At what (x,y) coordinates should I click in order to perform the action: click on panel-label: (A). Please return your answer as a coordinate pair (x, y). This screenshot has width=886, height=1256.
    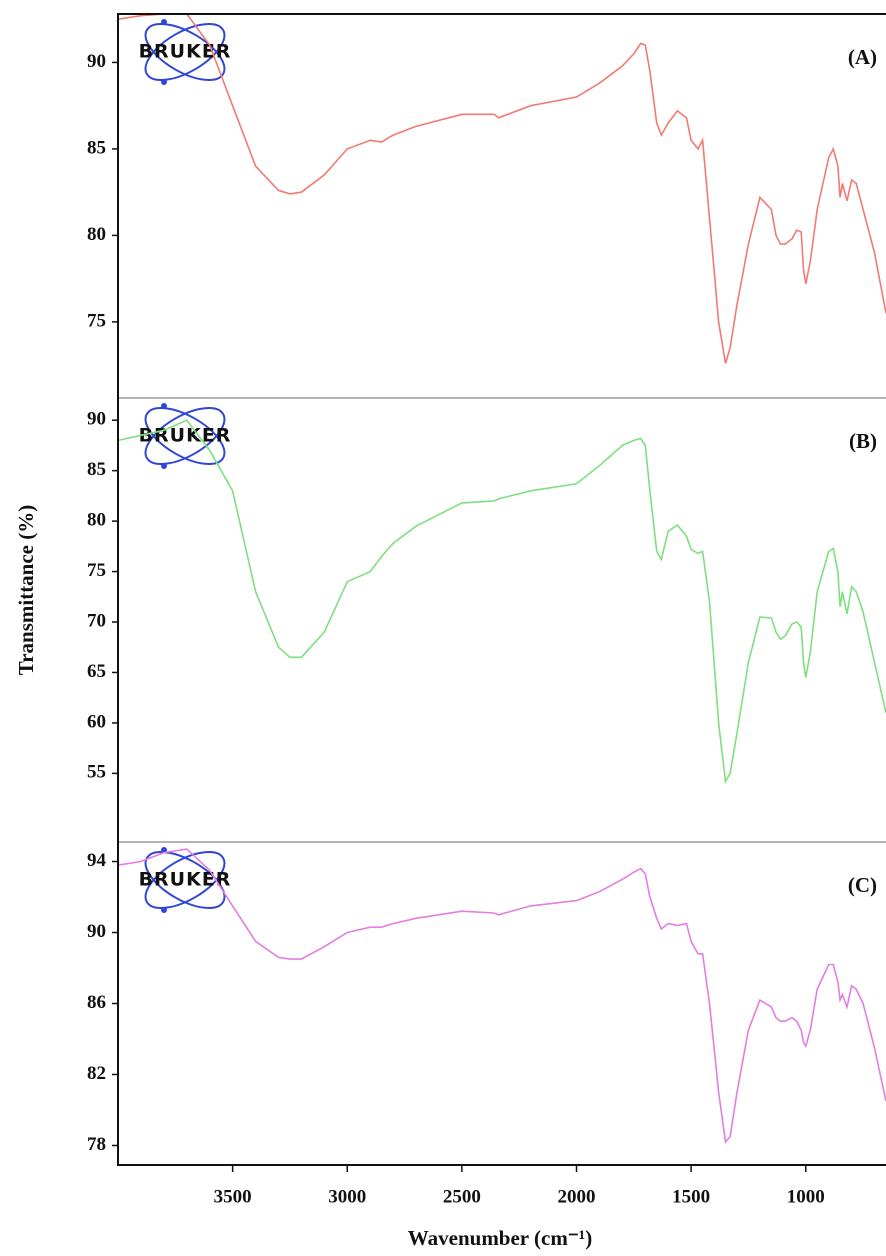
    Looking at the image, I should click on (862, 57).